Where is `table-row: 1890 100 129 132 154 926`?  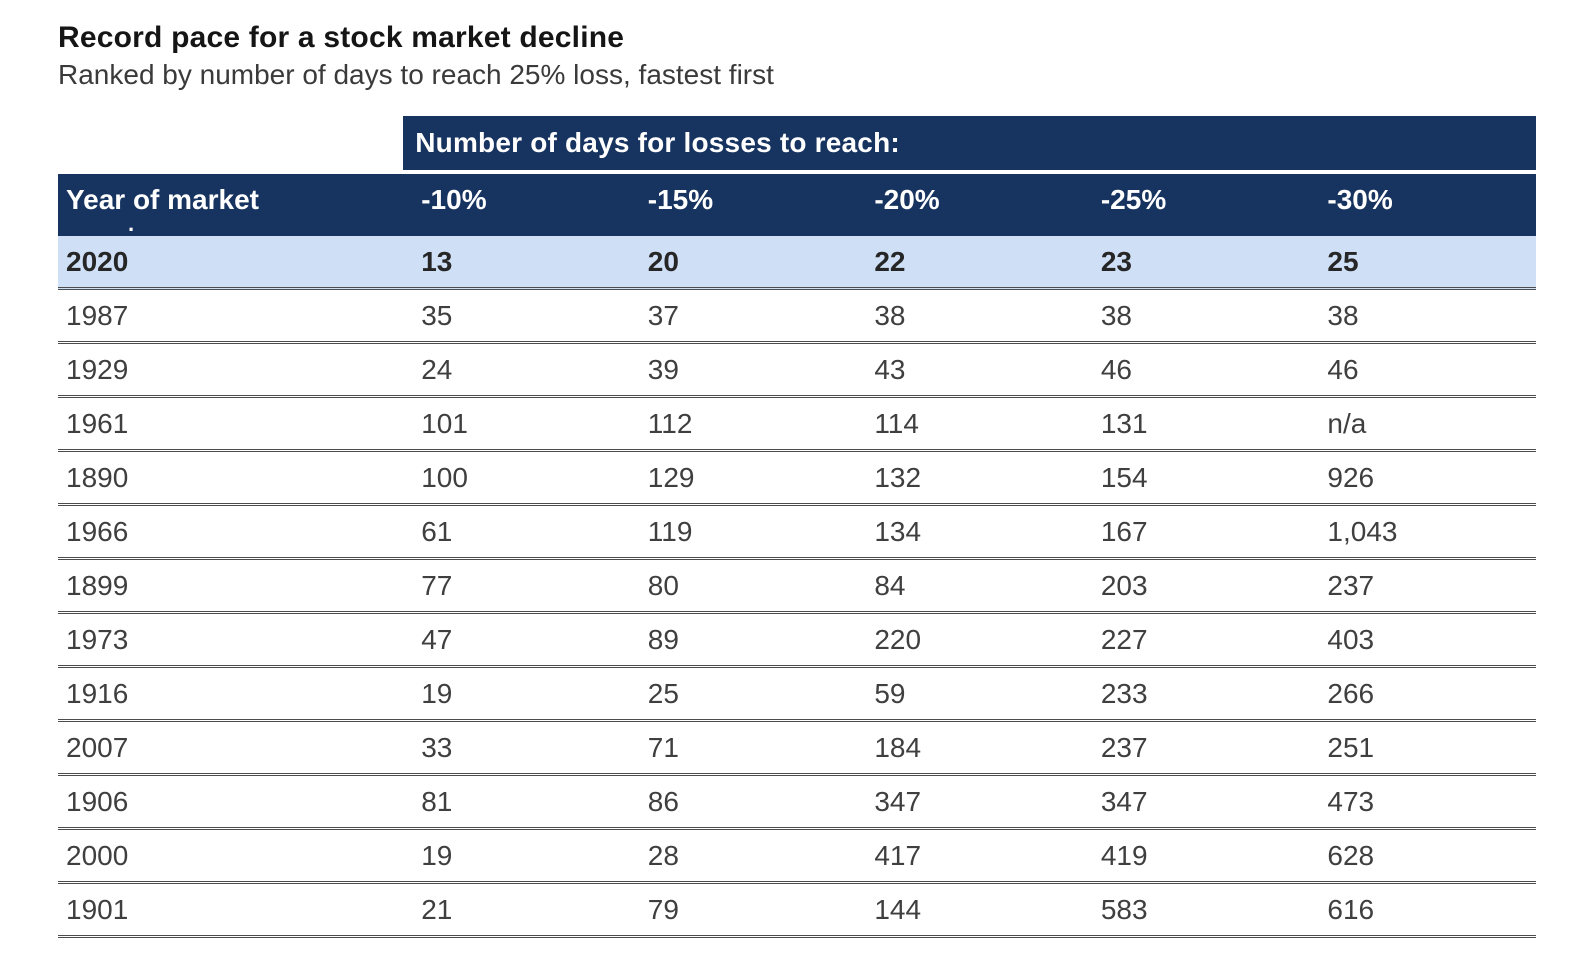 table-row: 1890 100 129 132 154 926 is located at coordinates (797, 479).